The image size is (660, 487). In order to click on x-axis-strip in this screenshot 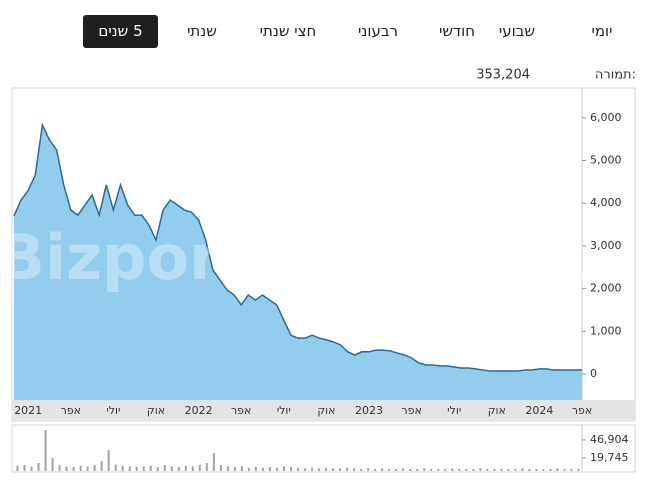, I will do `click(323, 410)`.